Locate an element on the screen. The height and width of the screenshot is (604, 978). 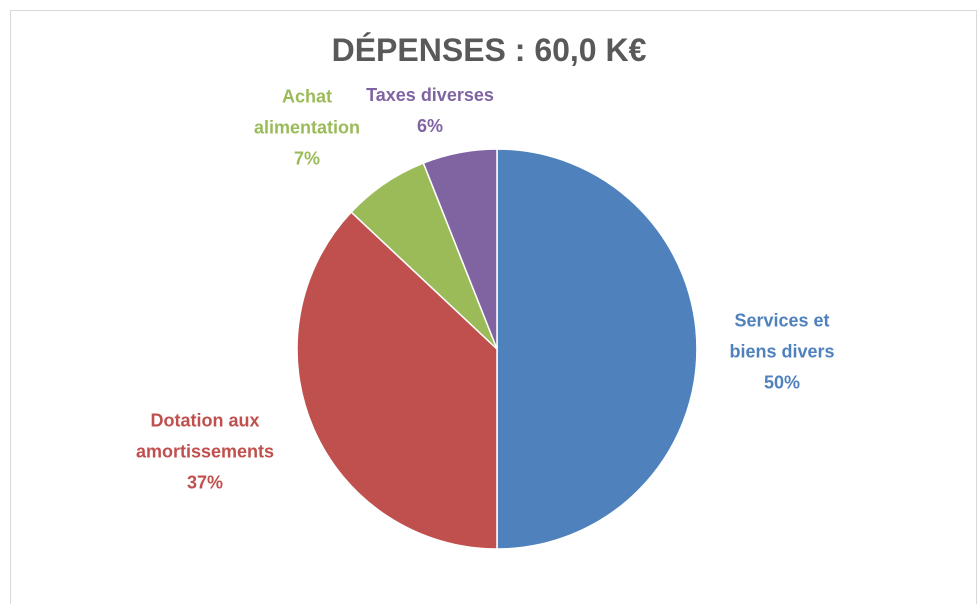
data-label: Dotation aux amortissements 37% is located at coordinates (205, 452).